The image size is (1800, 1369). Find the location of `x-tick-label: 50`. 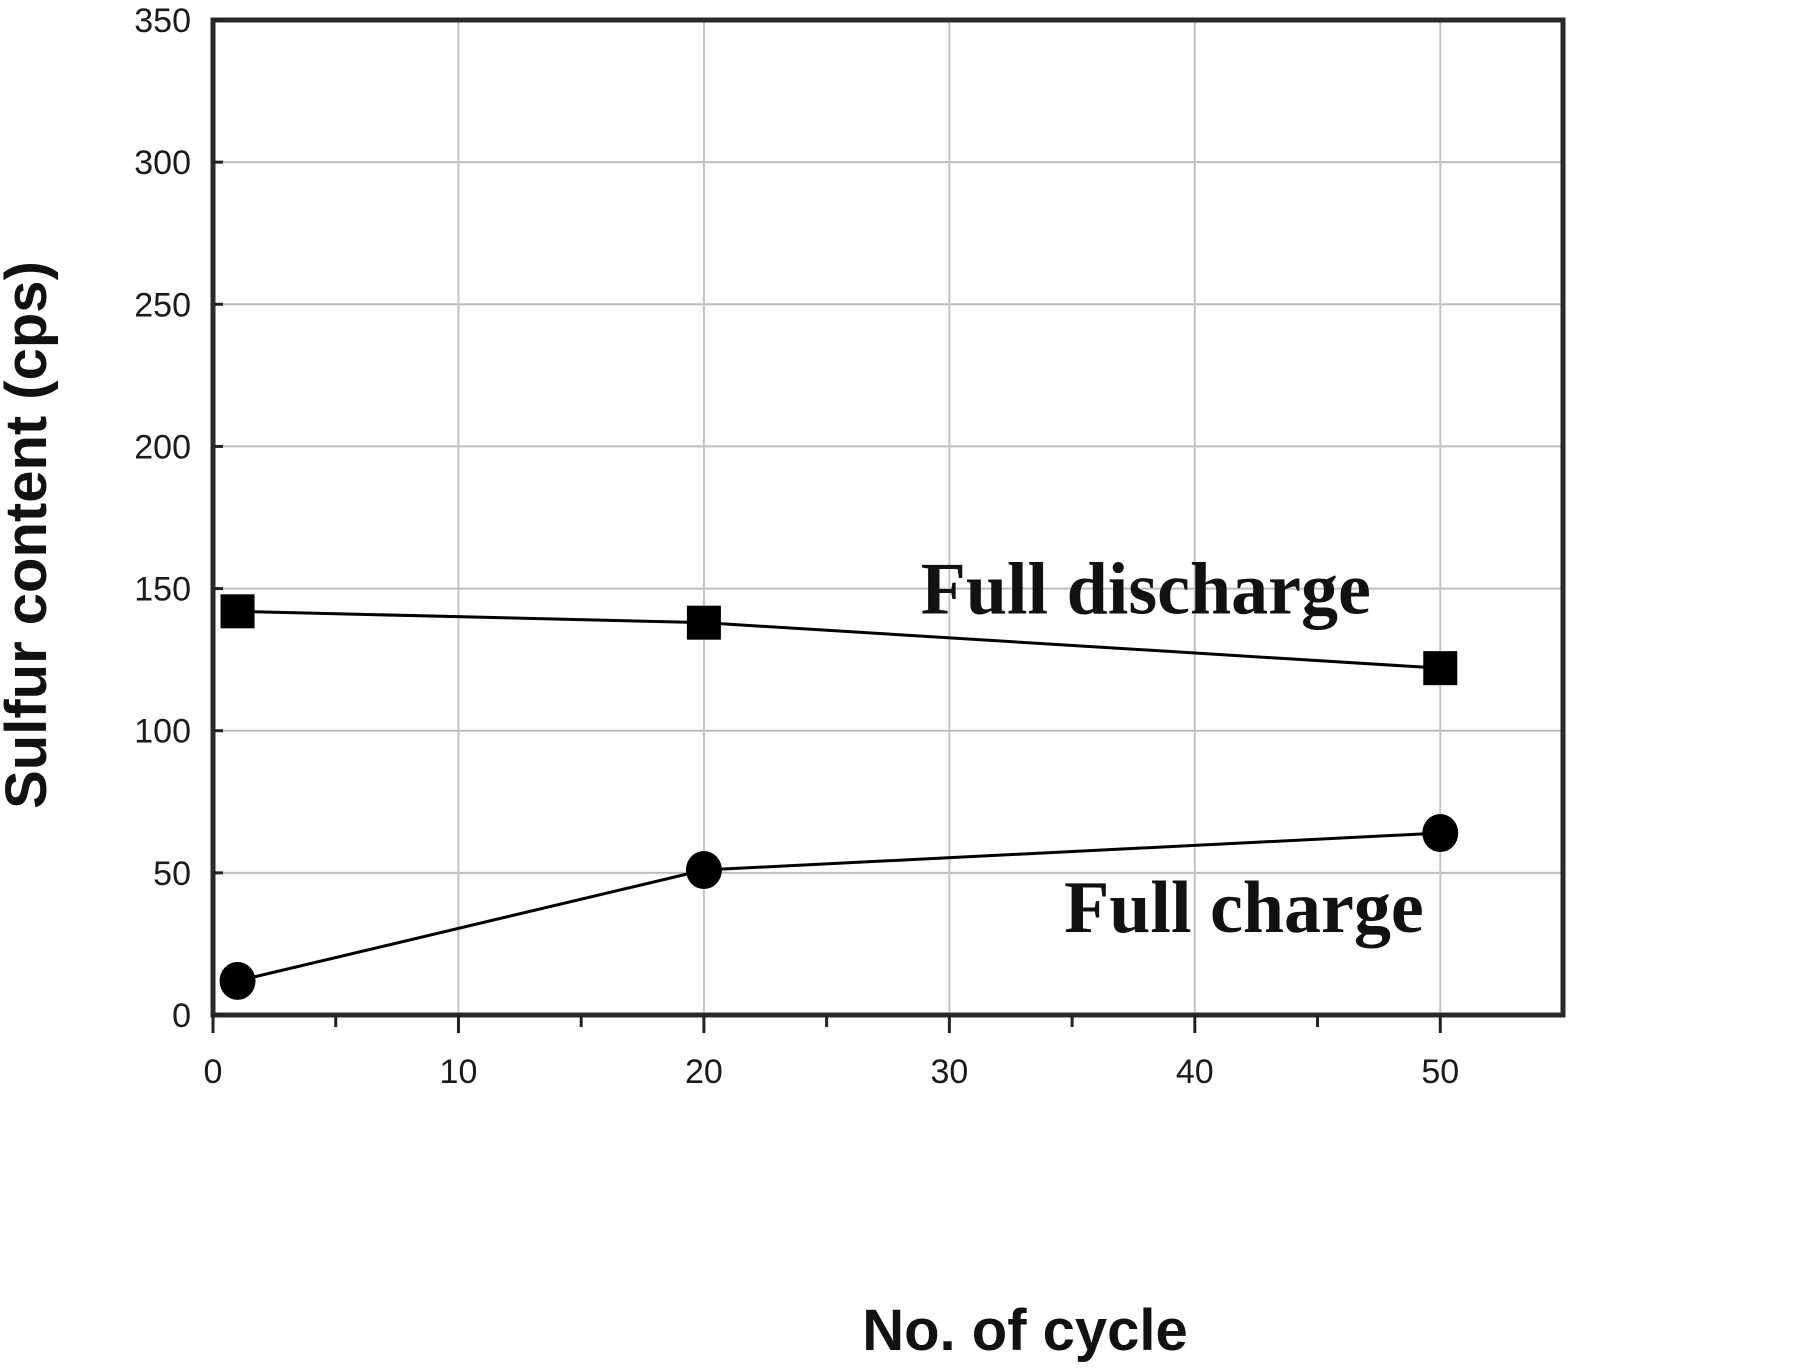

x-tick-label: 50 is located at coordinates (1440, 1072).